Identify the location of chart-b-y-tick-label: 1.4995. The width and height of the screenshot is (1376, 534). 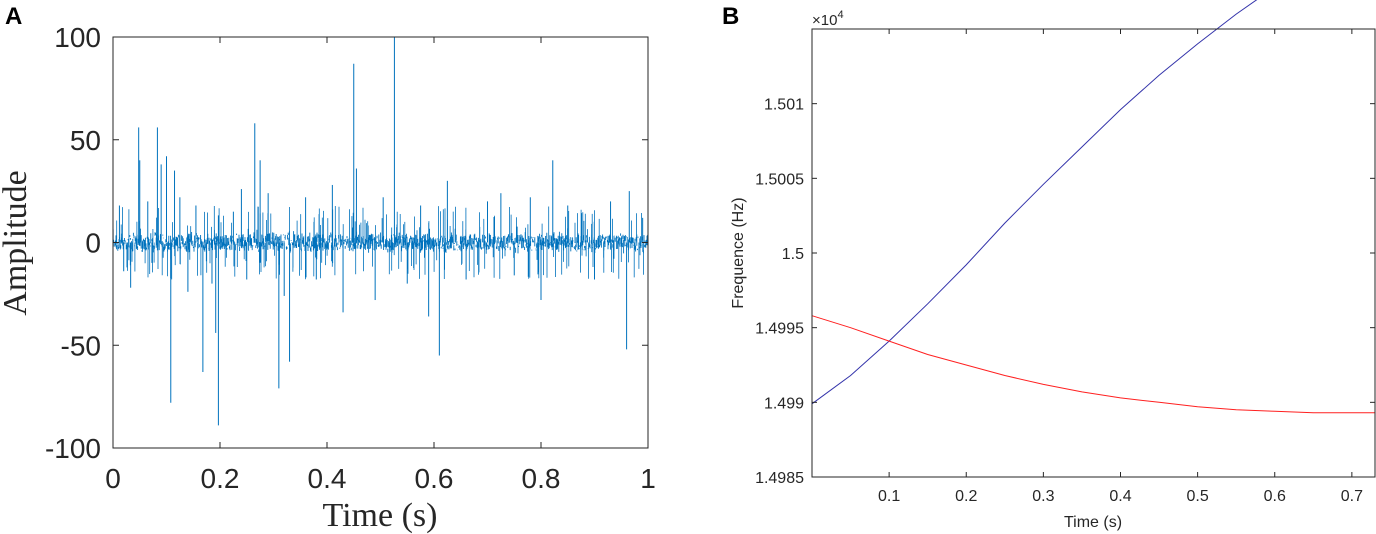
(779, 329).